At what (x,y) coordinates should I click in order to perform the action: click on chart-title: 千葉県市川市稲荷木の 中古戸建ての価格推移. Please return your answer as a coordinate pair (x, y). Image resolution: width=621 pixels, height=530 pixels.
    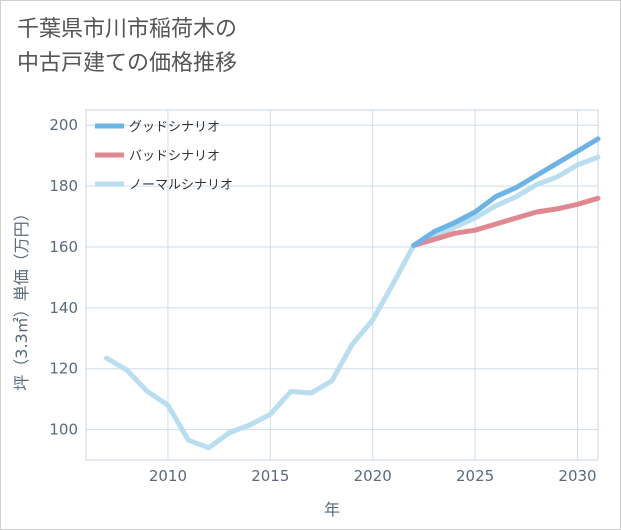
    Looking at the image, I should click on (127, 47).